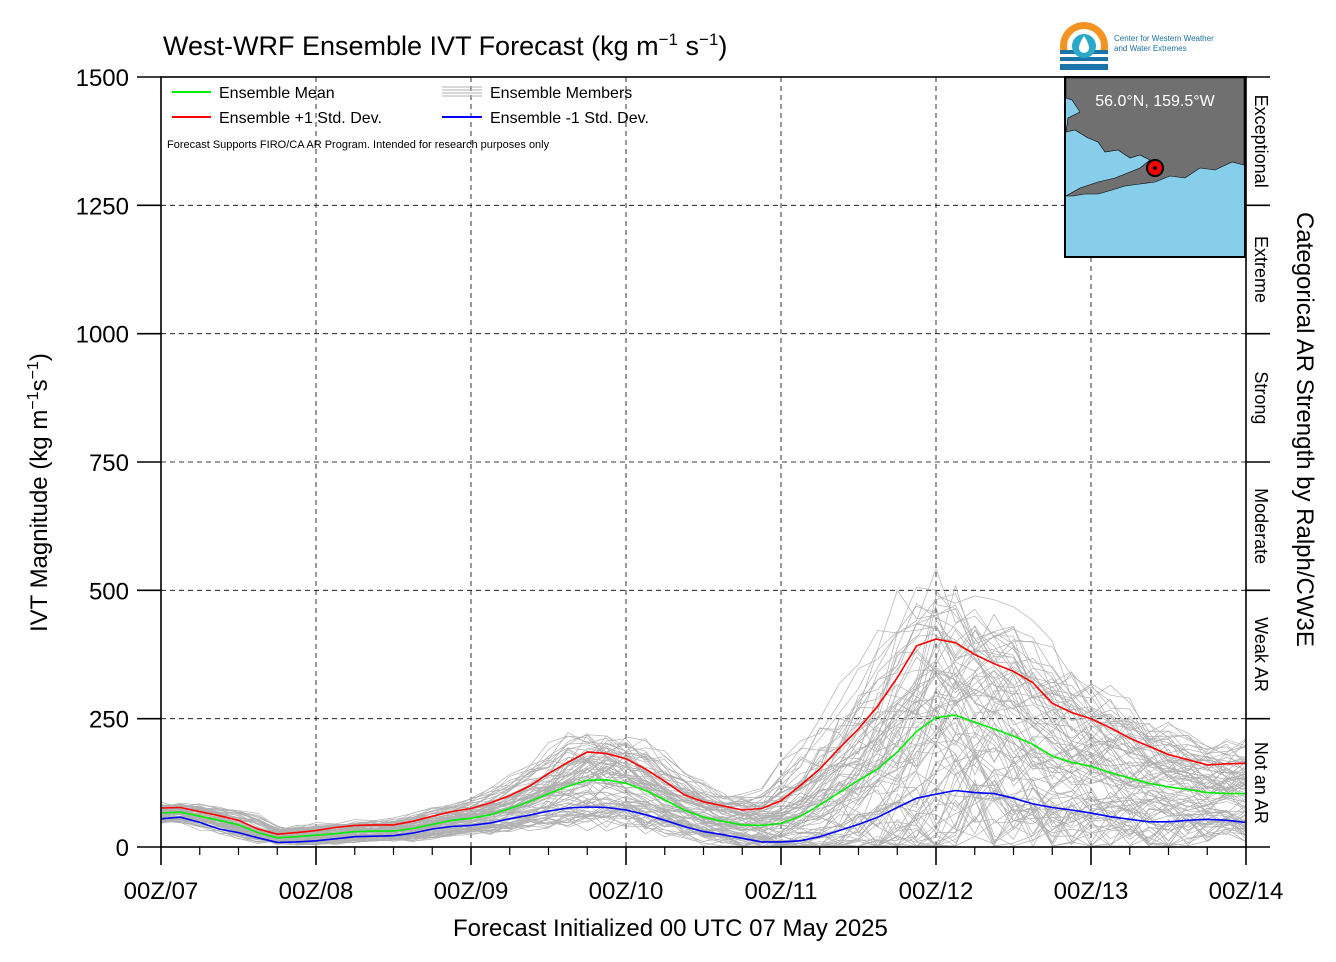  I want to click on y-tick-label: 1250, so click(102, 206).